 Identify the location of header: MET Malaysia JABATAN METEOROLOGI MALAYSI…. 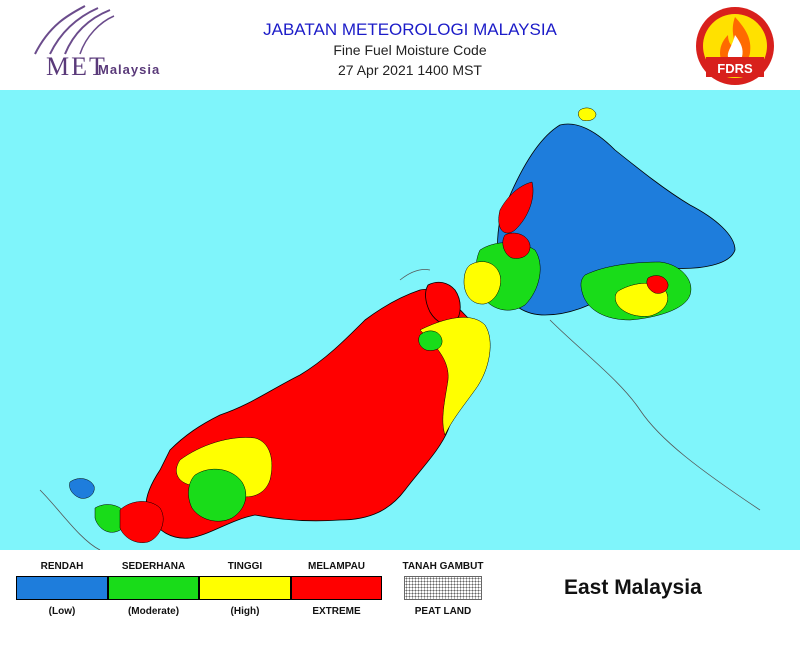
(400, 45).